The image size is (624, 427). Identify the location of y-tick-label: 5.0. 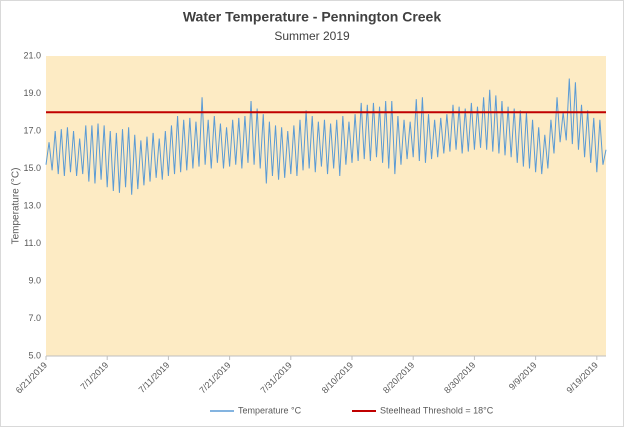
(34, 355).